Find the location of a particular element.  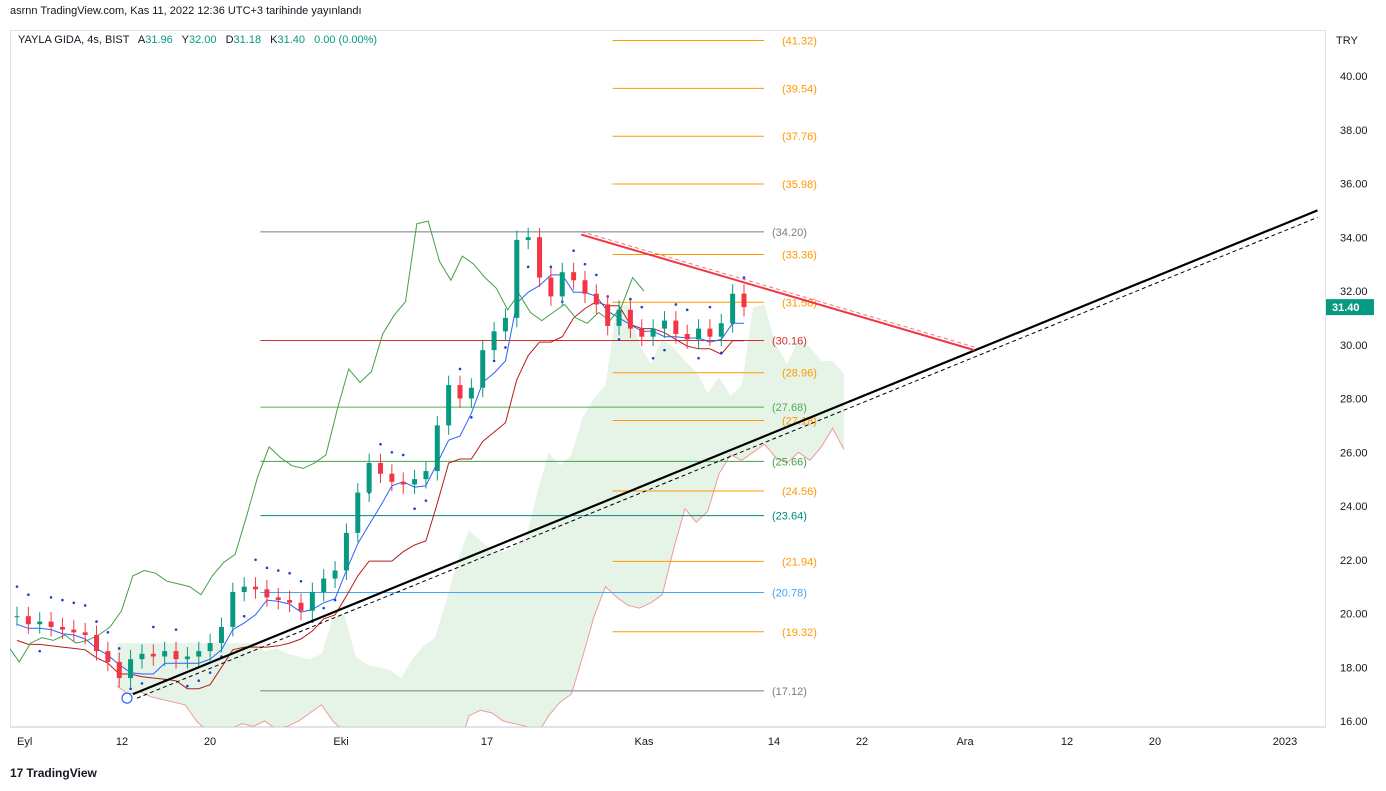

price-tick-label: 24.00 is located at coordinates (1354, 507).